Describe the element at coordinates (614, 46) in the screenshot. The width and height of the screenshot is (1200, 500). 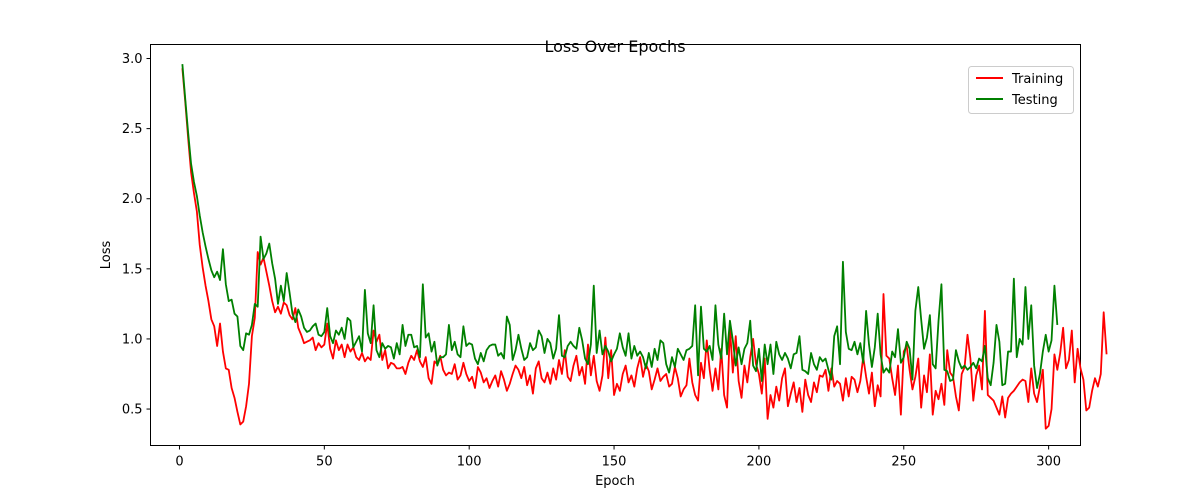
I see `chart-title: Loss Over Epochs` at that location.